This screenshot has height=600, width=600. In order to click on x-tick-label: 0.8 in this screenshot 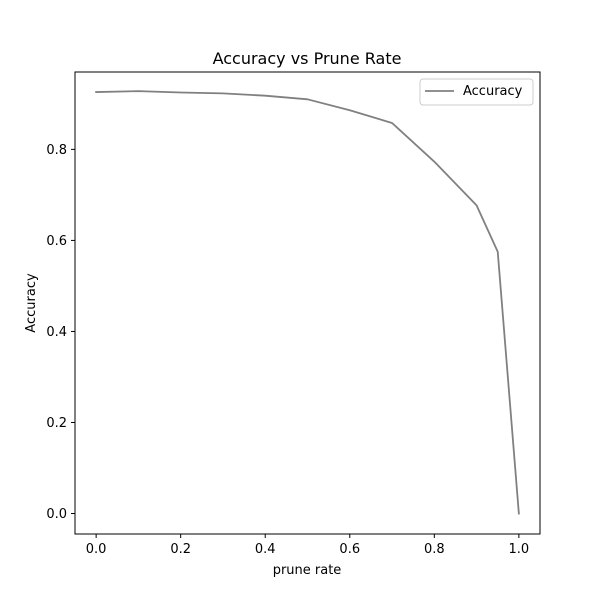, I will do `click(434, 549)`.